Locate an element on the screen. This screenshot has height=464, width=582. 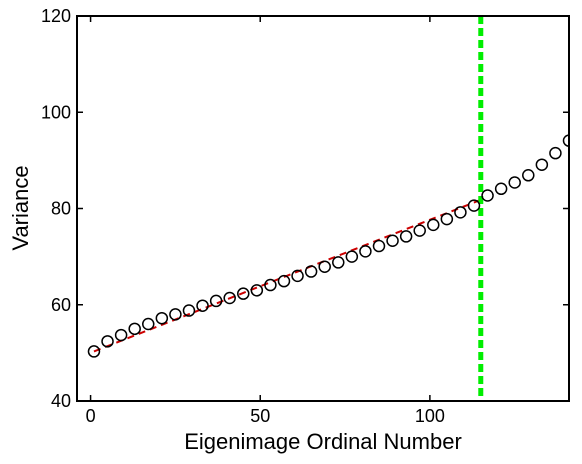
x-axis-label: Eigenimage Ordinal Number is located at coordinates (323, 441).